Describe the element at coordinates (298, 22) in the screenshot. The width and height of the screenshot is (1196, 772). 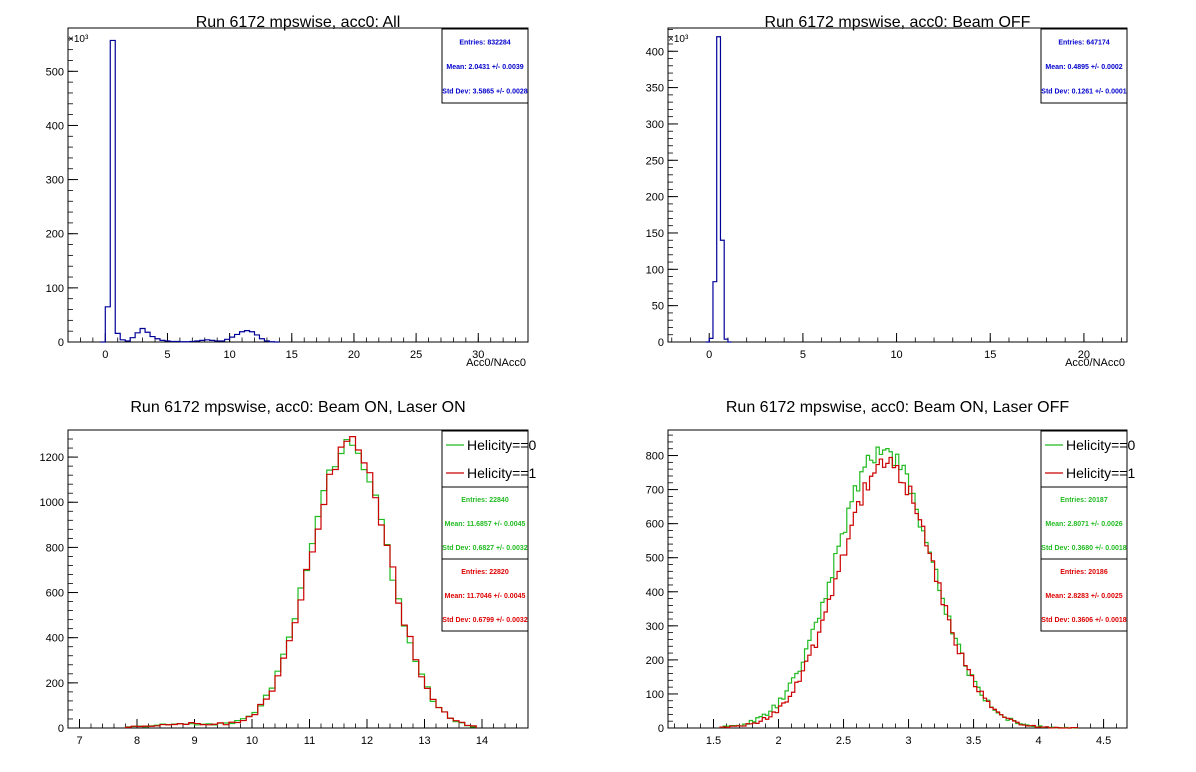
I see `chart-title: Run 6172 mpswise, acc0: All` at that location.